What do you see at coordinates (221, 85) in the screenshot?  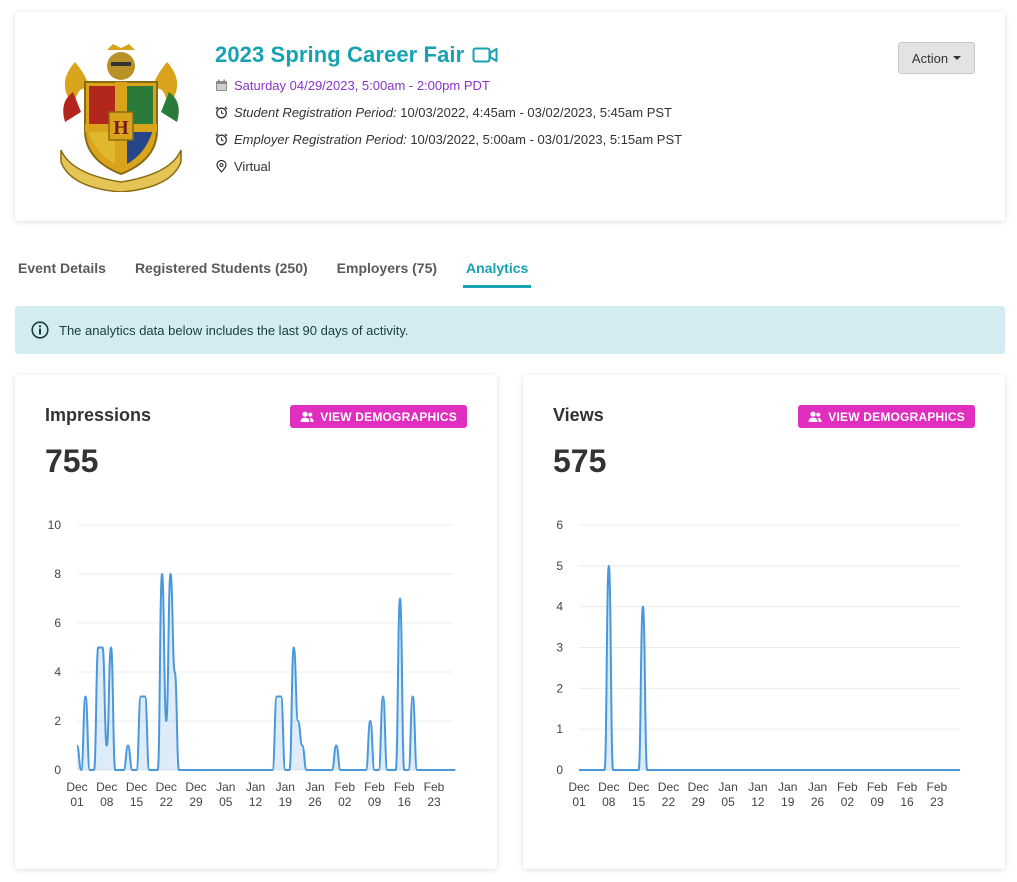 I see `calendar-icon` at bounding box center [221, 85].